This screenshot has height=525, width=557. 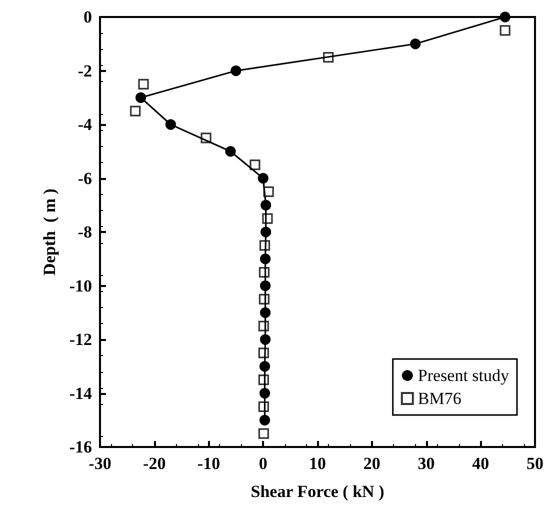 I want to click on y-tick-label: -8, so click(x=85, y=232).